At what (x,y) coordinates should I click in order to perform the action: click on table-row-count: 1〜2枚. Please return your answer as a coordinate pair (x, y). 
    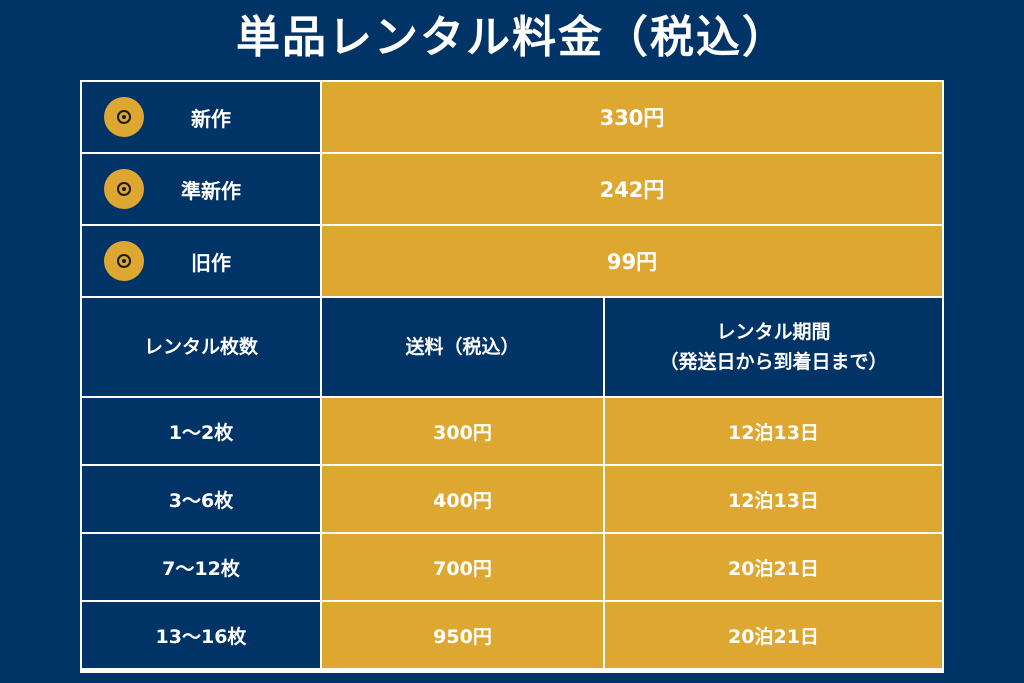
    Looking at the image, I should click on (201, 431).